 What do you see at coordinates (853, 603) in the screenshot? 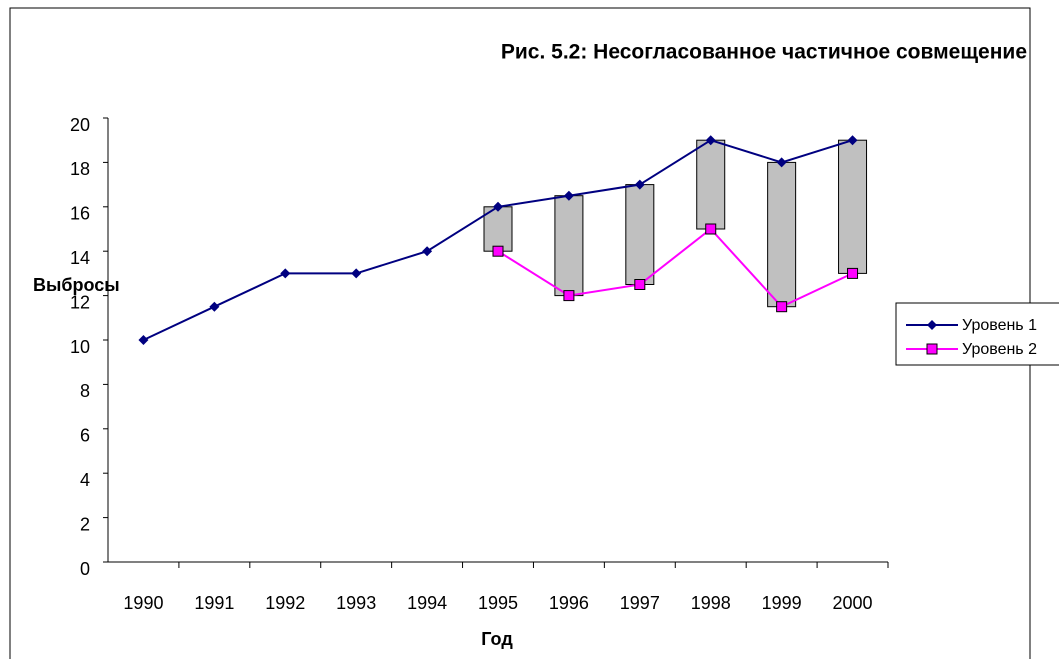
I see `x-tick-label: 2000` at bounding box center [853, 603].